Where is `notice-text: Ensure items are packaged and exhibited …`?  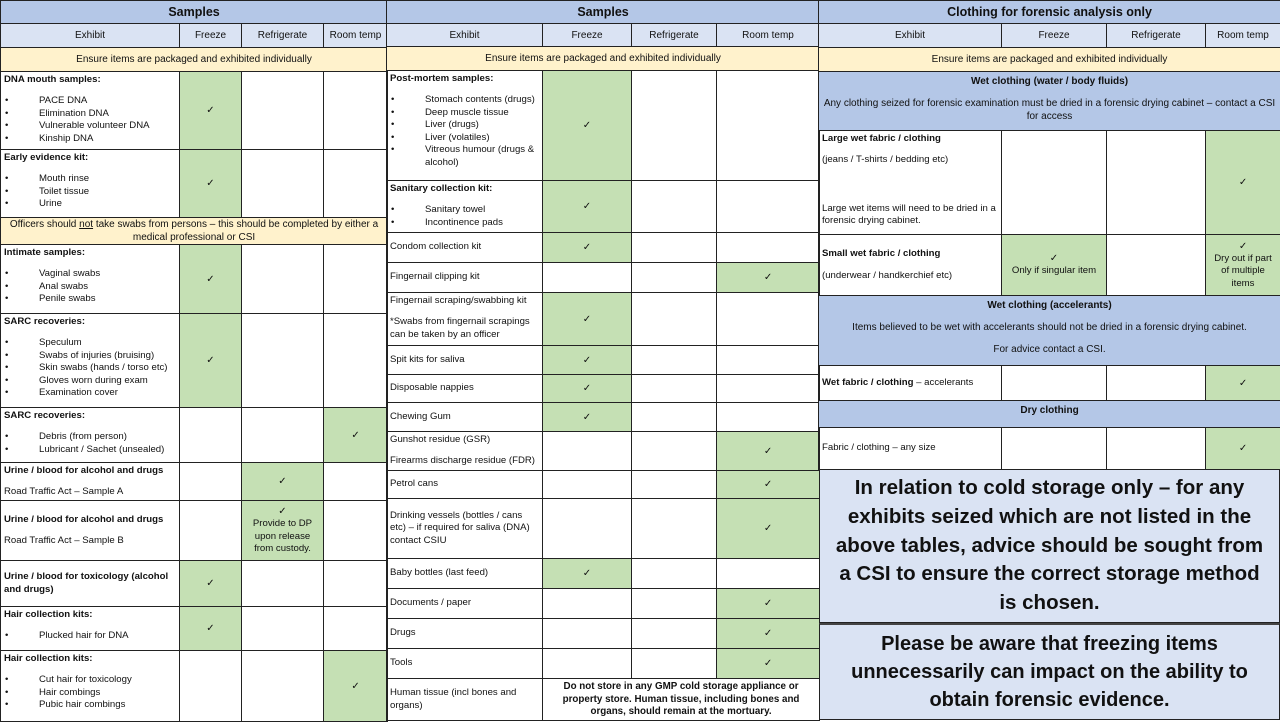 notice-text: Ensure items are packaged and exhibited … is located at coordinates (194, 59).